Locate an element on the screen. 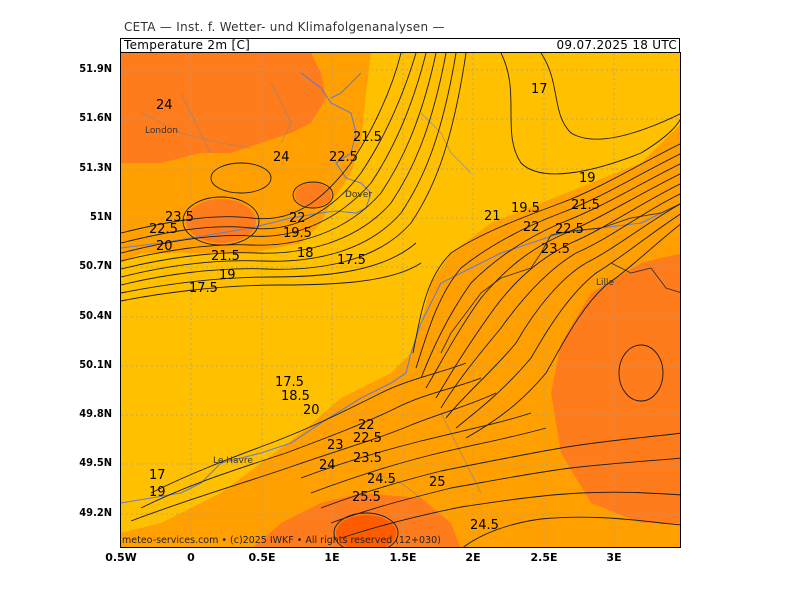 The height and width of the screenshot is (600, 800). lat-tick-label: 50.4N is located at coordinates (95, 315).